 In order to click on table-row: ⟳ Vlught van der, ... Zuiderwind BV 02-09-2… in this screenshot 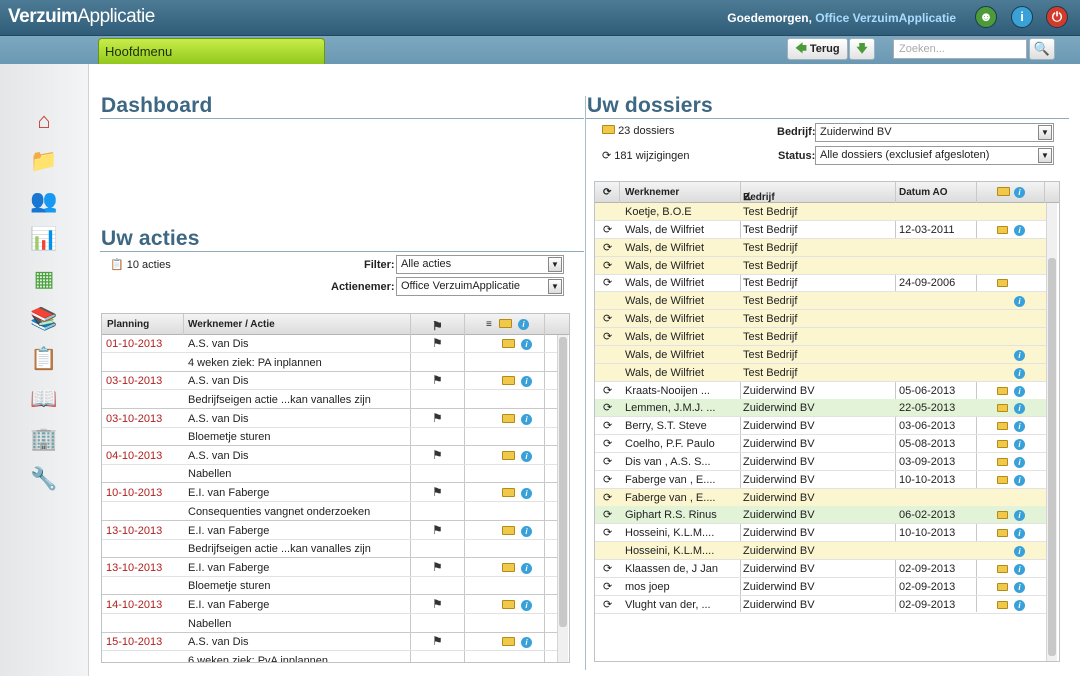, I will do `click(820, 605)`.